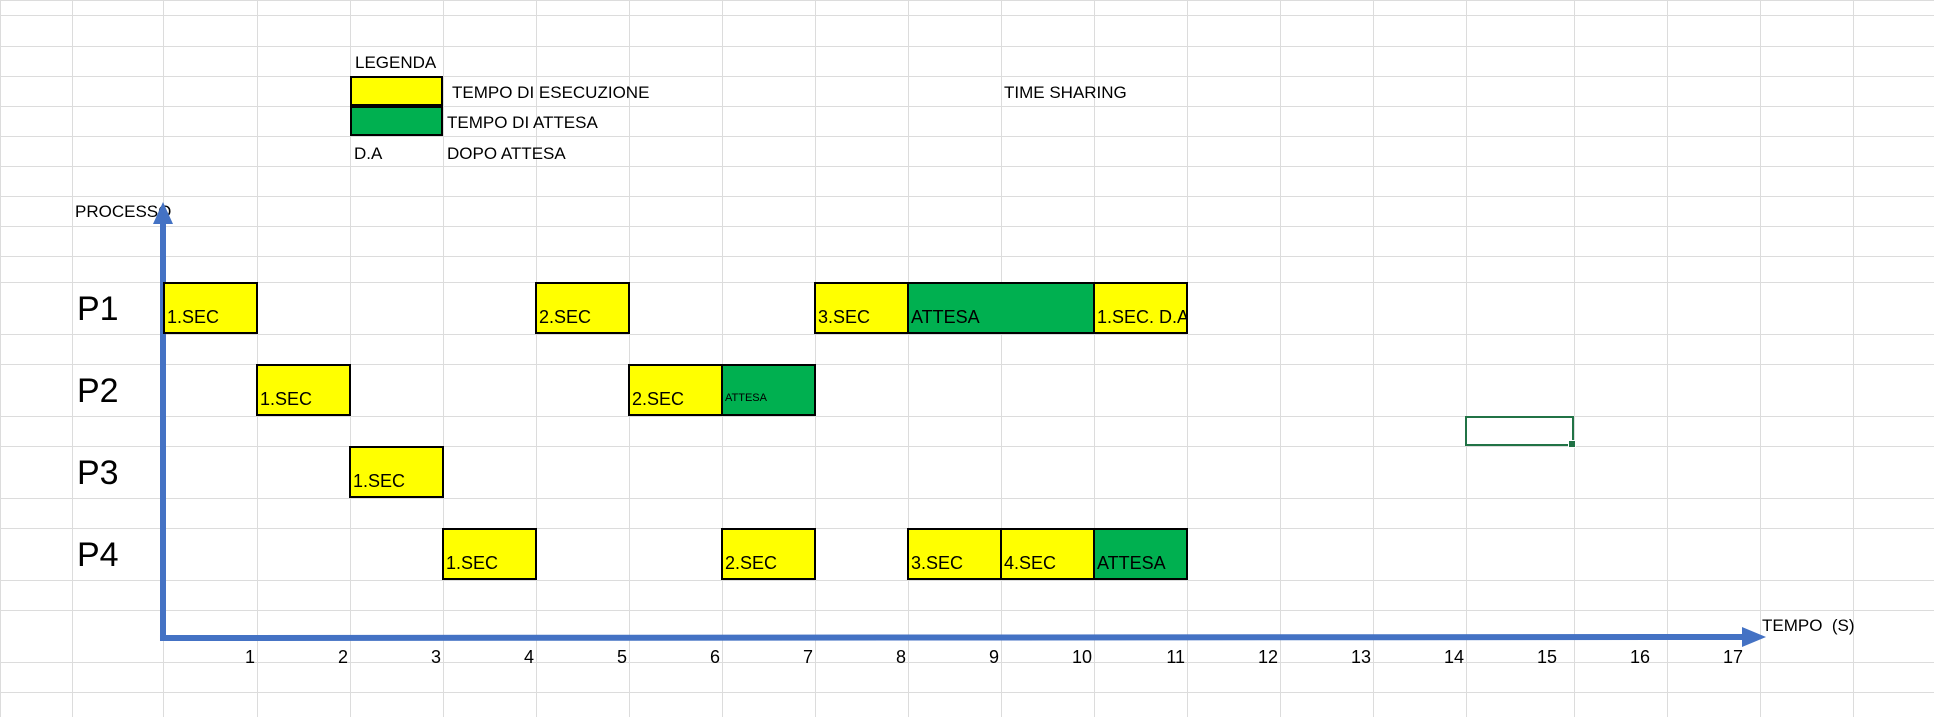 This screenshot has height=717, width=1934. I want to click on legend-da-label: DOPO ATTESA, so click(506, 153).